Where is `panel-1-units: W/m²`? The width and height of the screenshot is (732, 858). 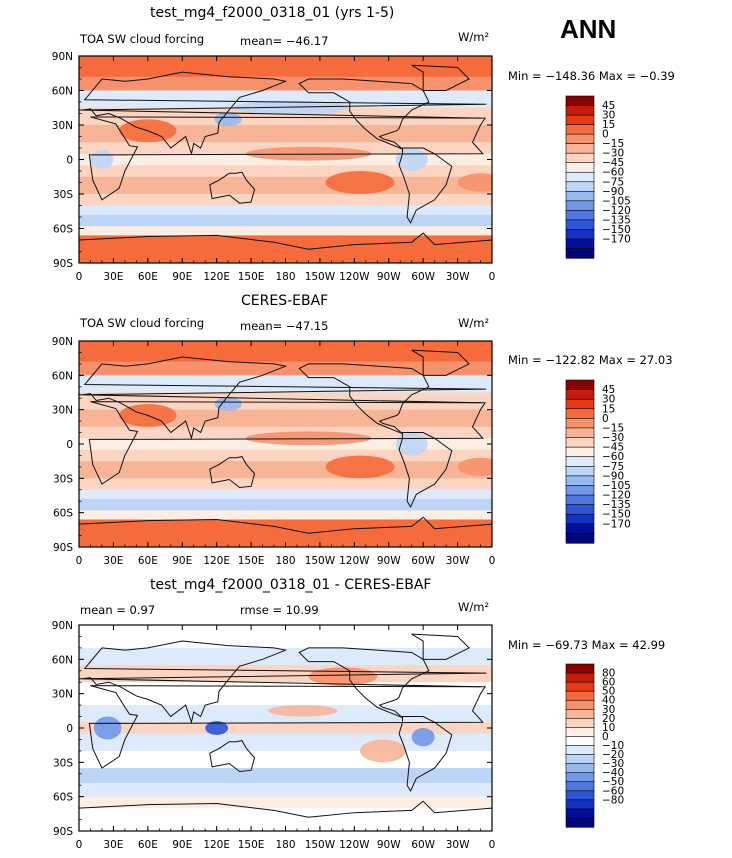
panel-1-units: W/m² is located at coordinates (474, 37).